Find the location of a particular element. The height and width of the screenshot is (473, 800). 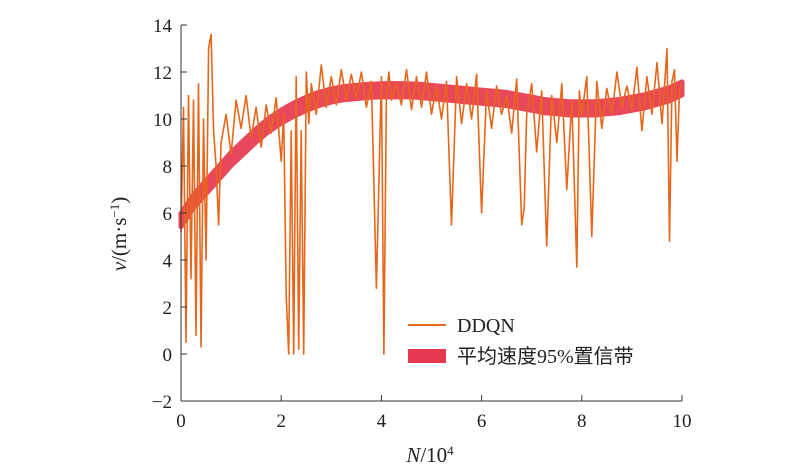

y-tick-label: 2 is located at coordinates (168, 308).